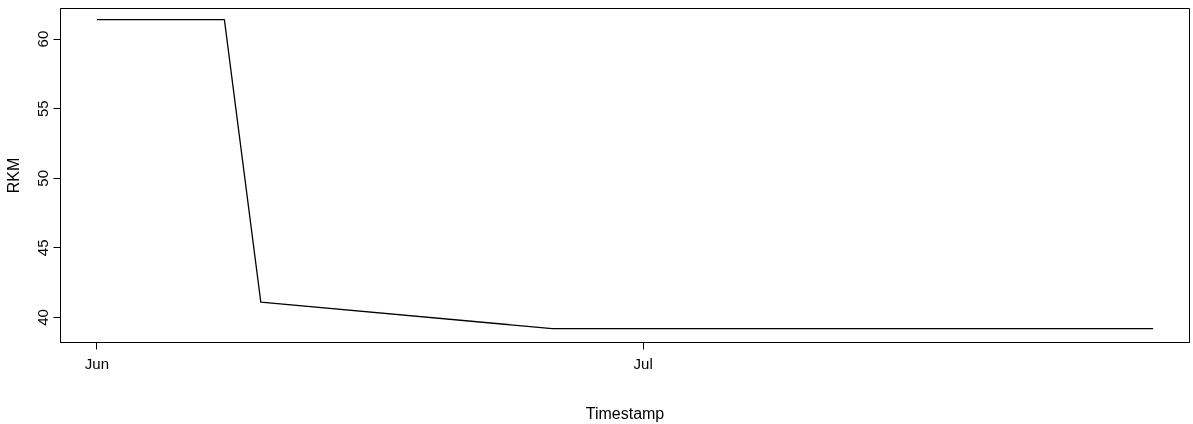  I want to click on y-tick-label: 40, so click(43, 317).